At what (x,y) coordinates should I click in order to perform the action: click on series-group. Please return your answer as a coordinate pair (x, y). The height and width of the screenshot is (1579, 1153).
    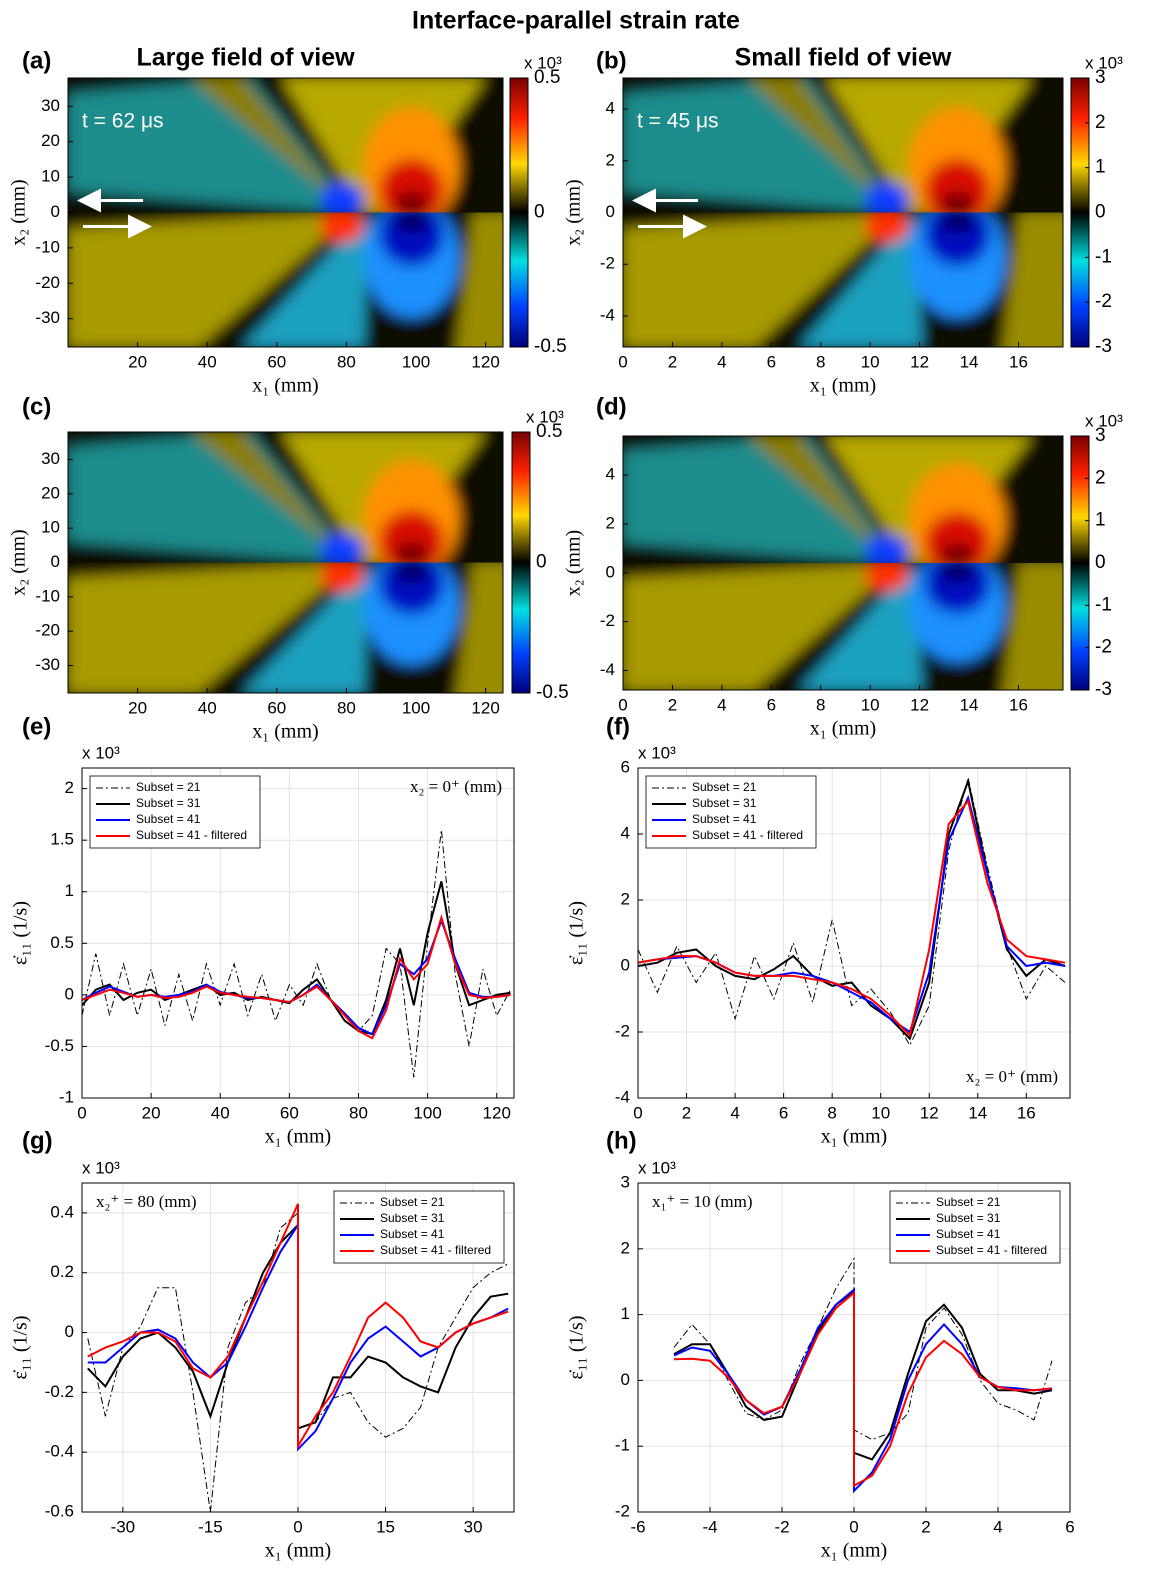
    Looking at the image, I should click on (296, 953).